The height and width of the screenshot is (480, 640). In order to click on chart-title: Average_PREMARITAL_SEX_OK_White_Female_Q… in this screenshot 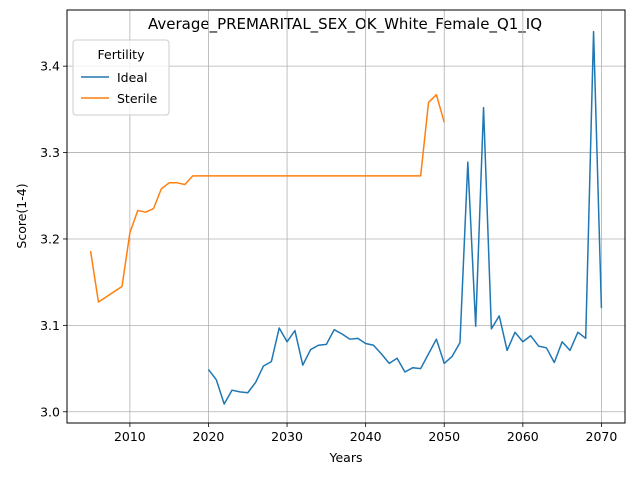, I will do `click(345, 24)`.